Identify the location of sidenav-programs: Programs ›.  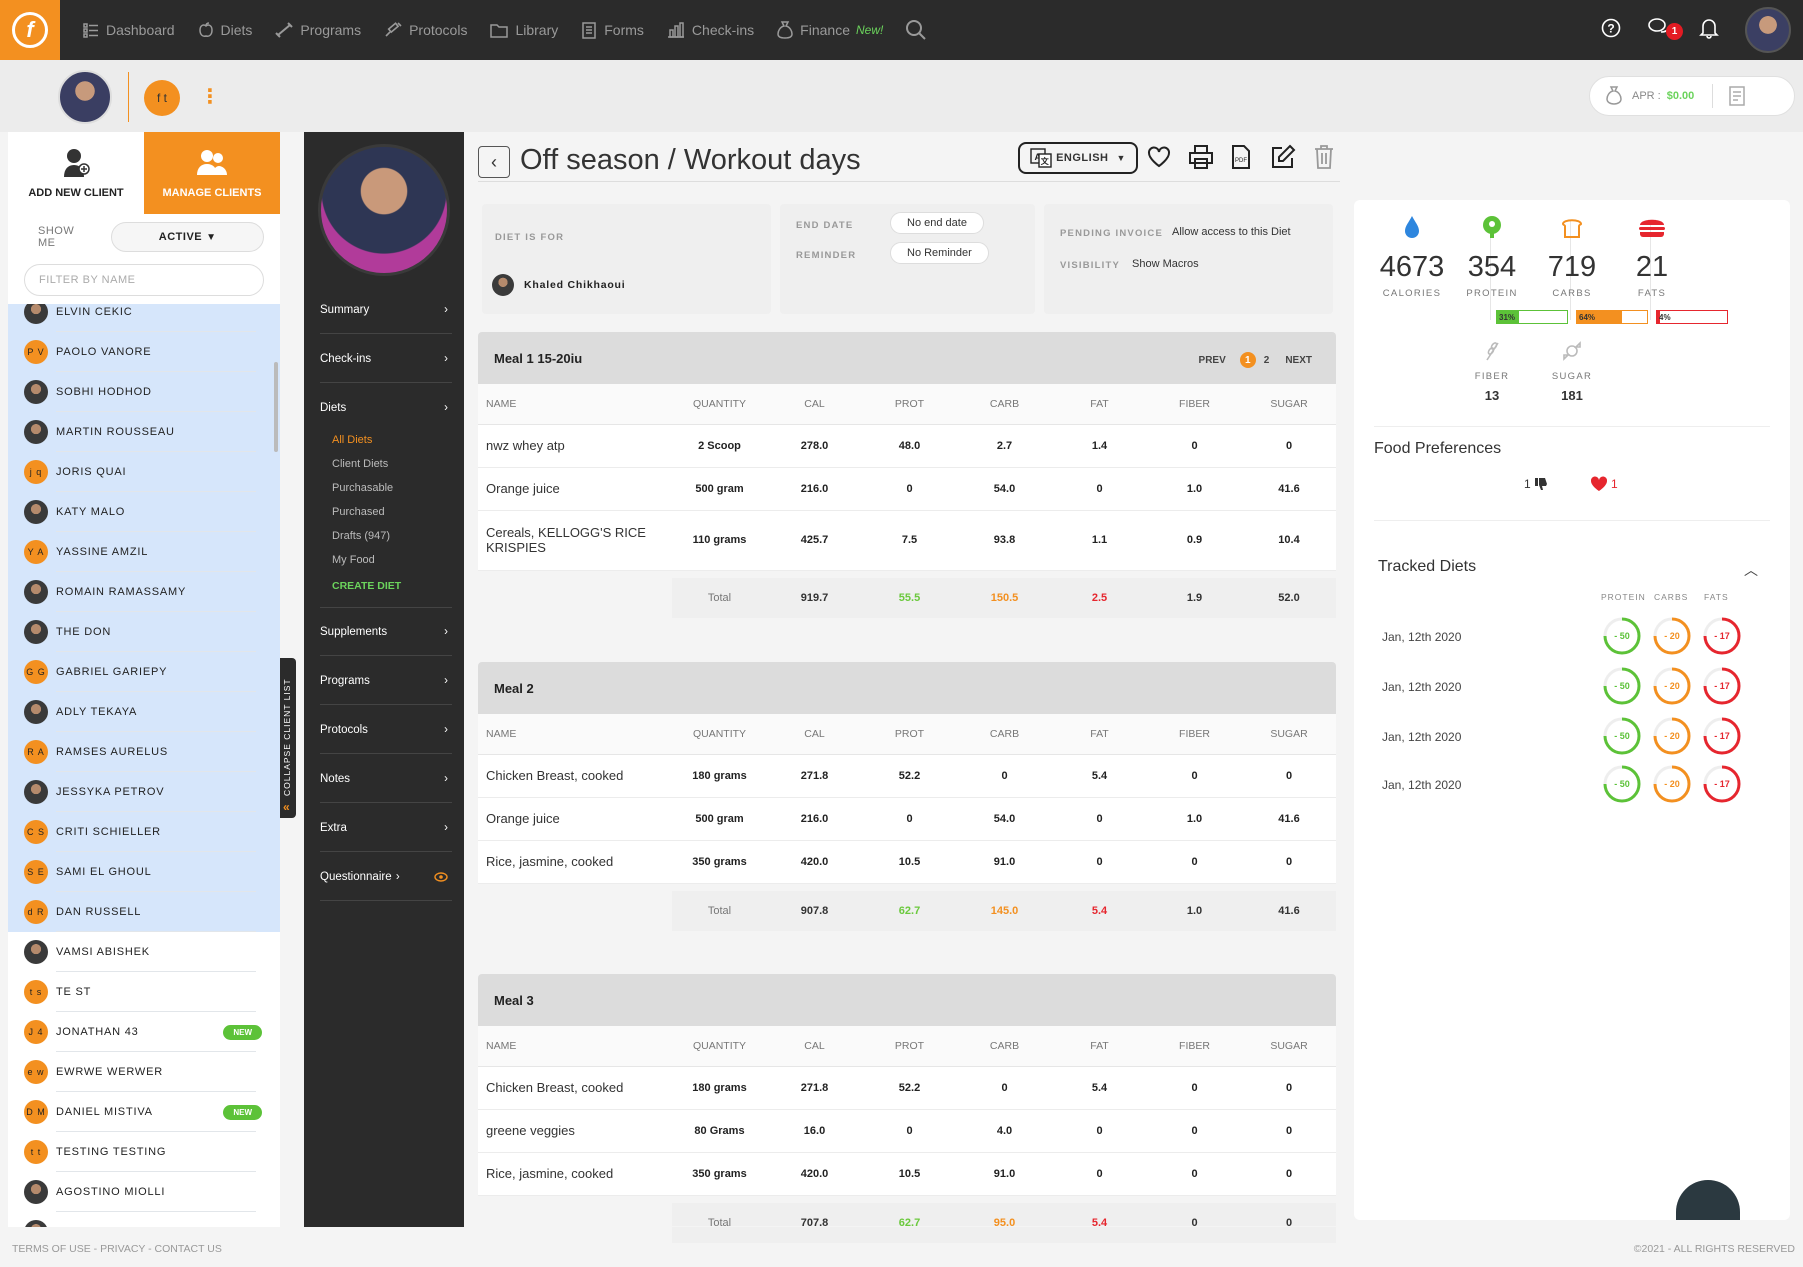
(386, 681).